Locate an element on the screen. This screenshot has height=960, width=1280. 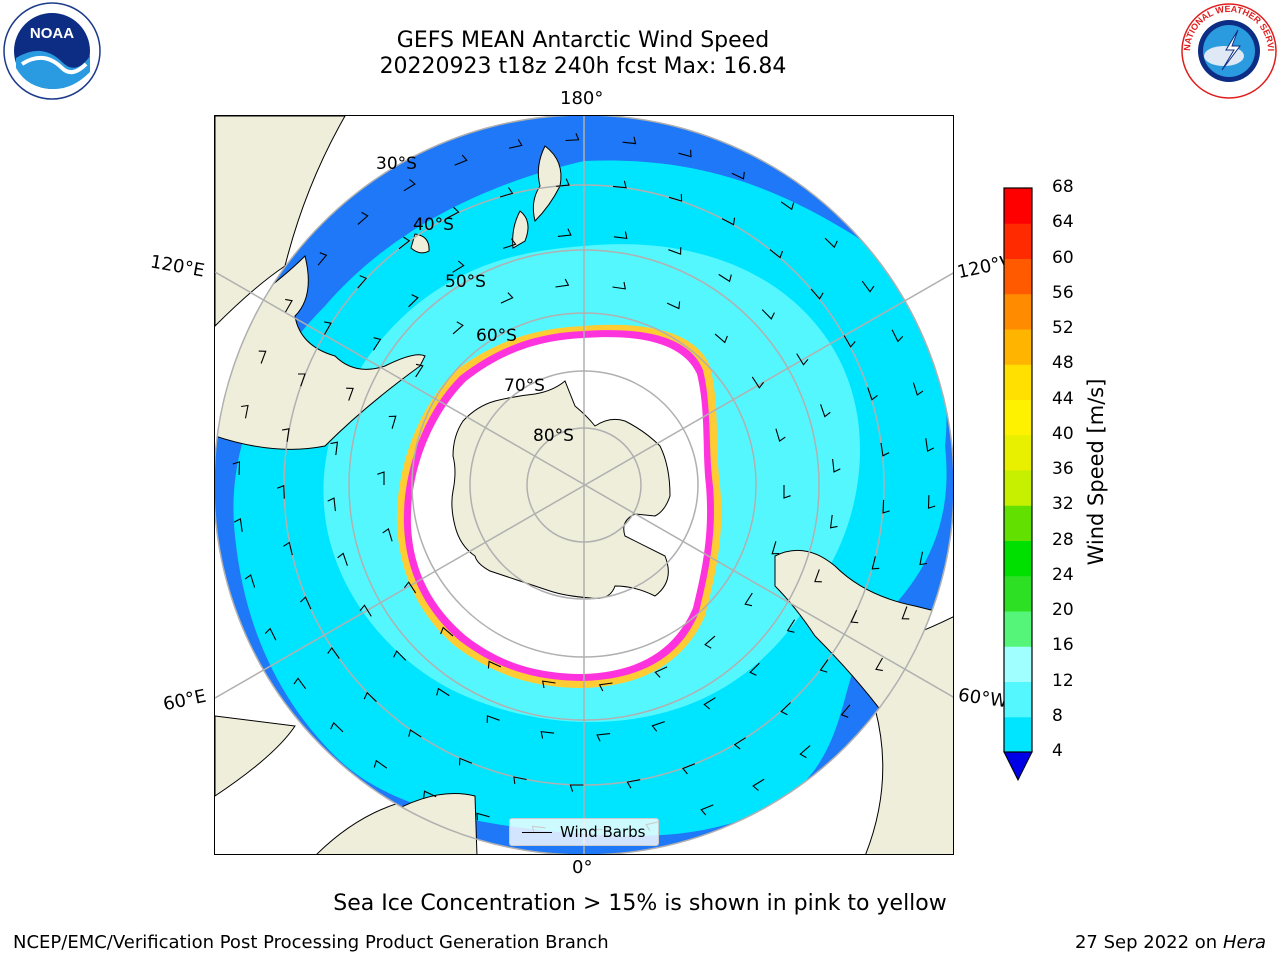
lat-label-30s: 30°S is located at coordinates (396, 164).